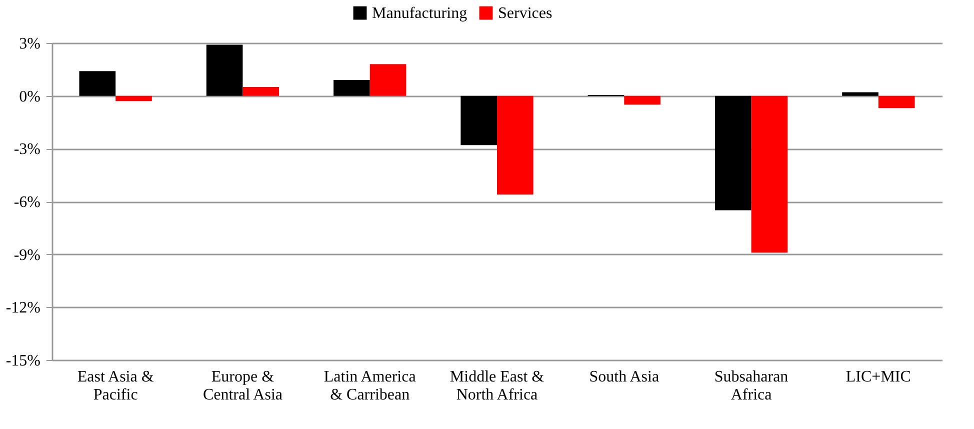  What do you see at coordinates (23, 361) in the screenshot?
I see `y-tick-label: -15%` at bounding box center [23, 361].